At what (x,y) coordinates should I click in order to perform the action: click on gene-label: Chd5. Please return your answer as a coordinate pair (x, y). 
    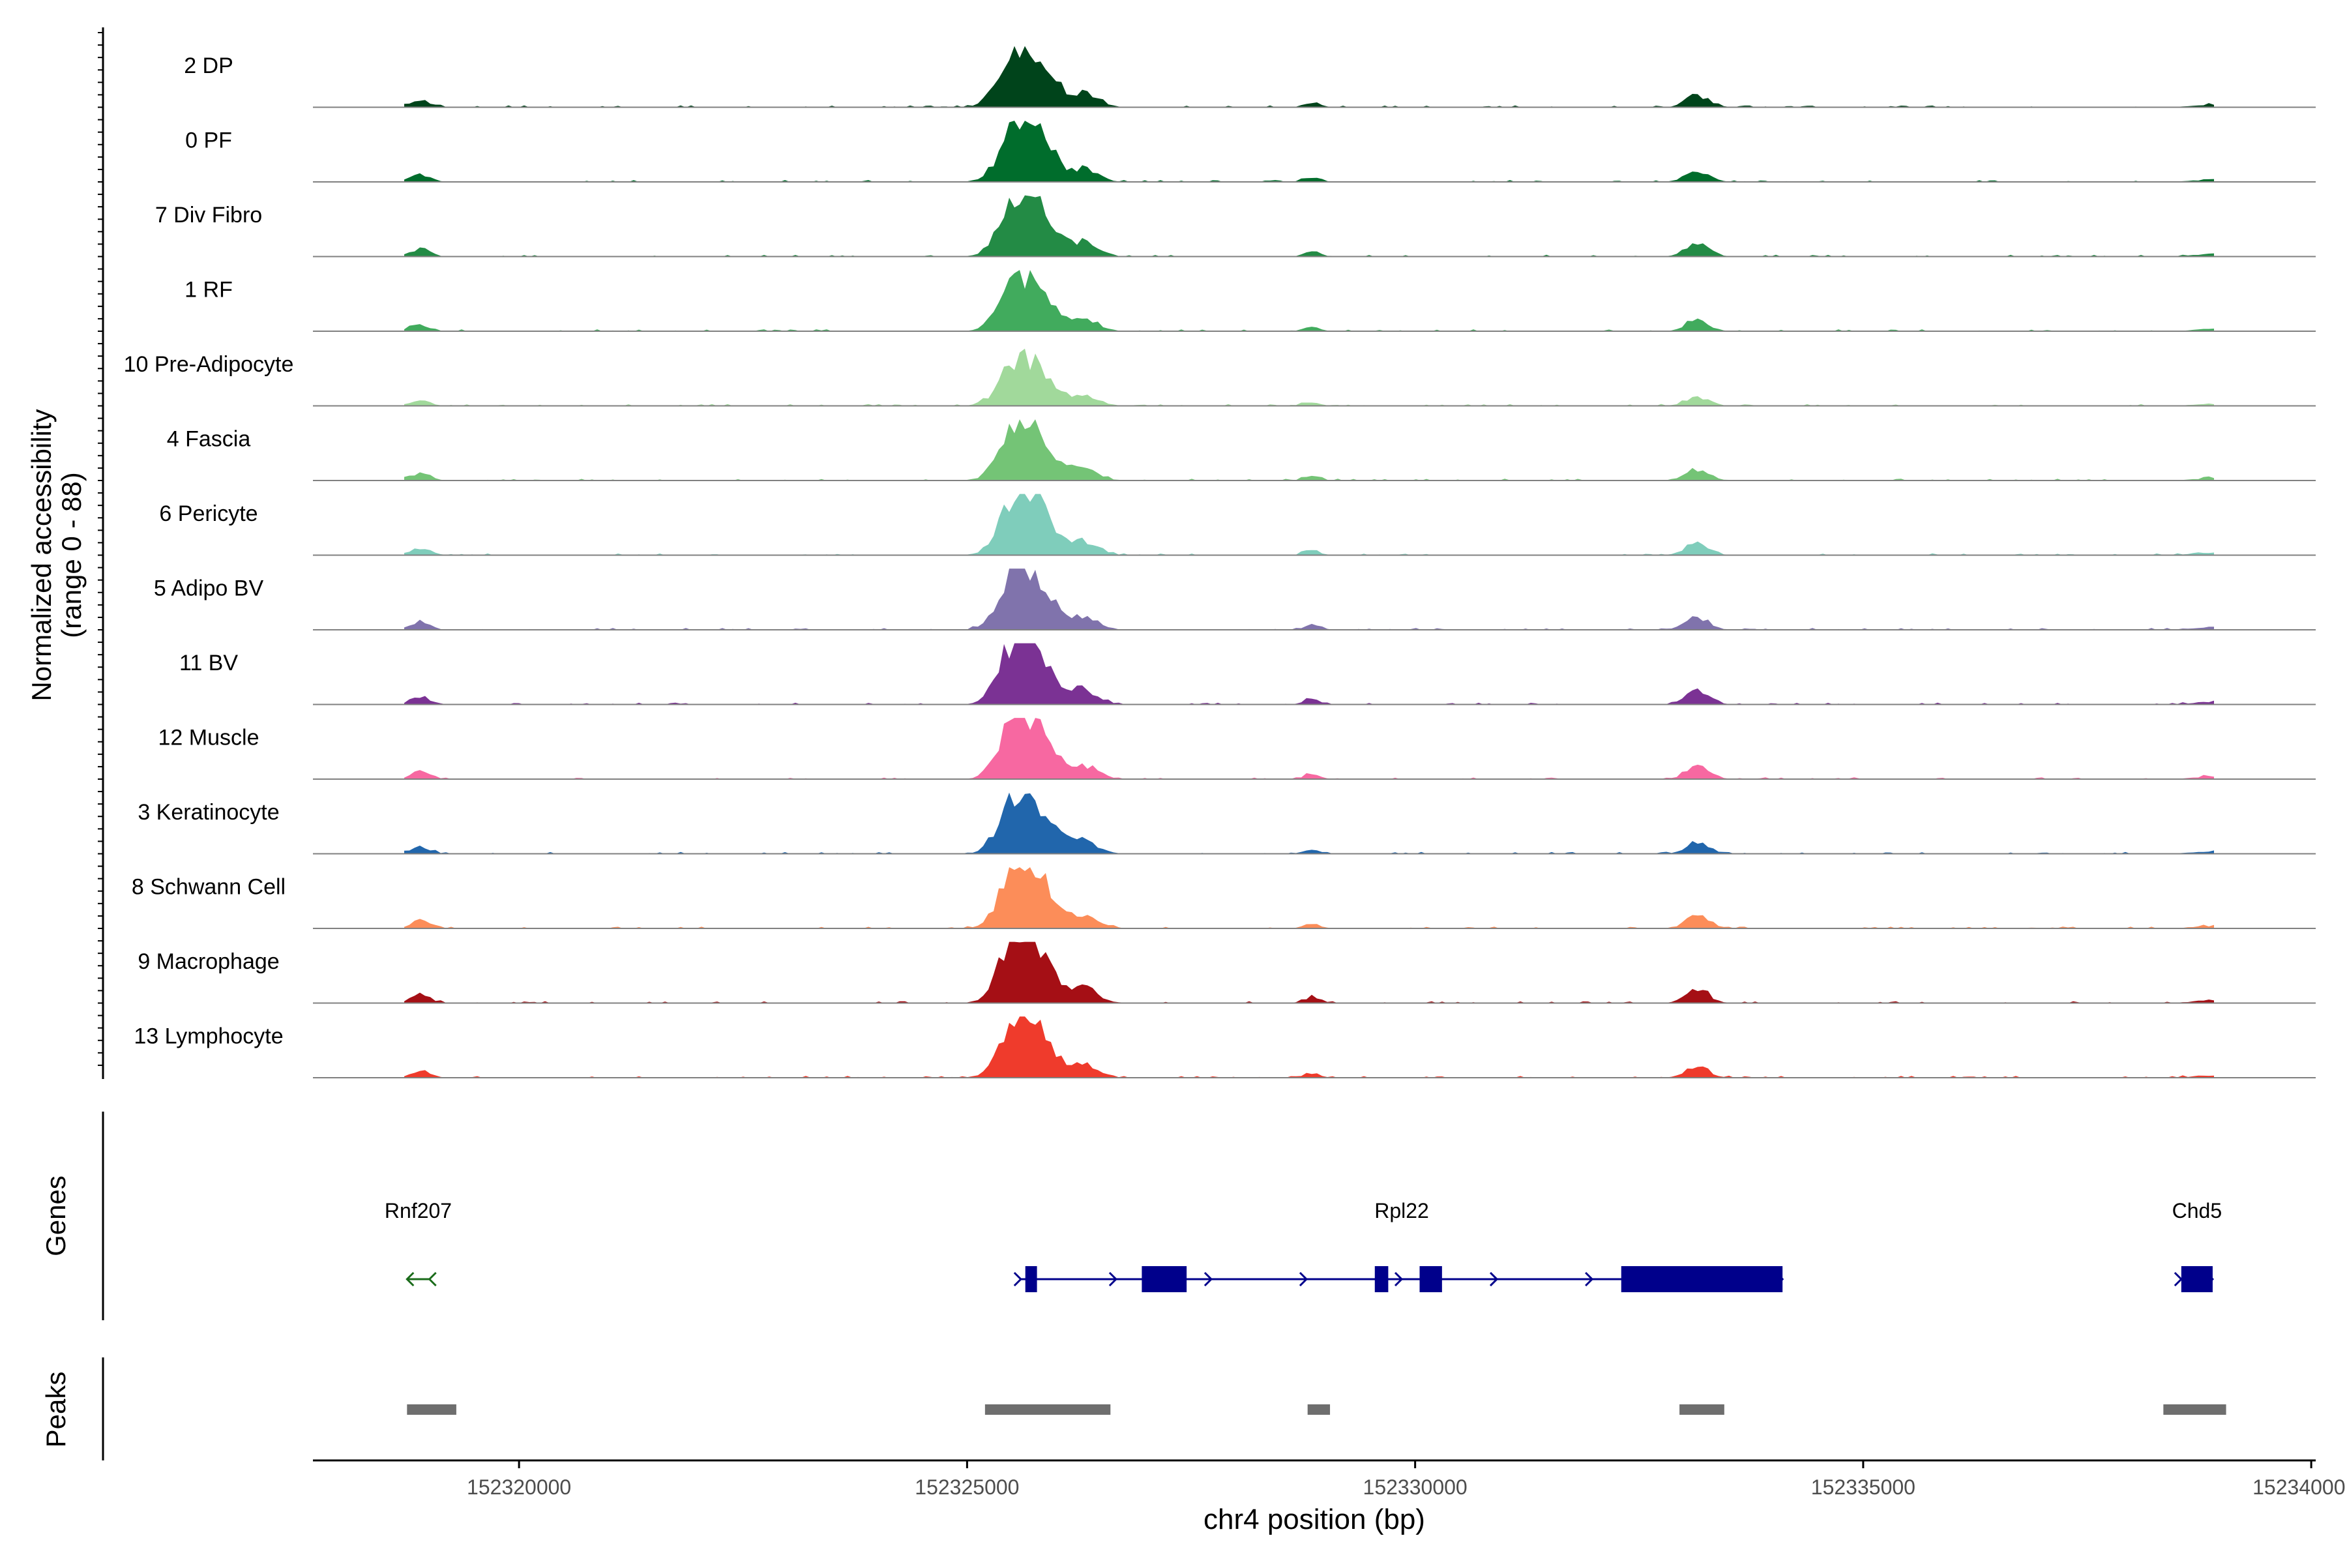
    Looking at the image, I should click on (2197, 1210).